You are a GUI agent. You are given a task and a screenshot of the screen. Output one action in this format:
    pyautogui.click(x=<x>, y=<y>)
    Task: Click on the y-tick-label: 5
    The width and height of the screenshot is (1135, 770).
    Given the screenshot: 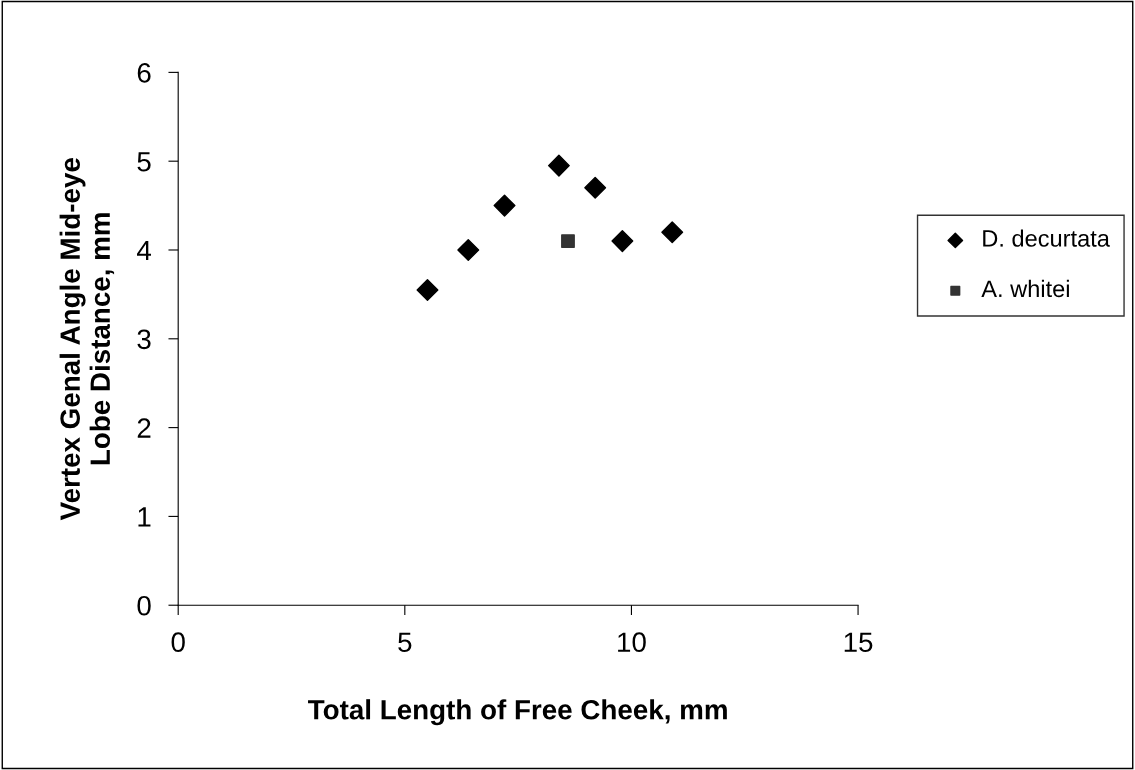 What is the action you would take?
    pyautogui.click(x=144, y=162)
    